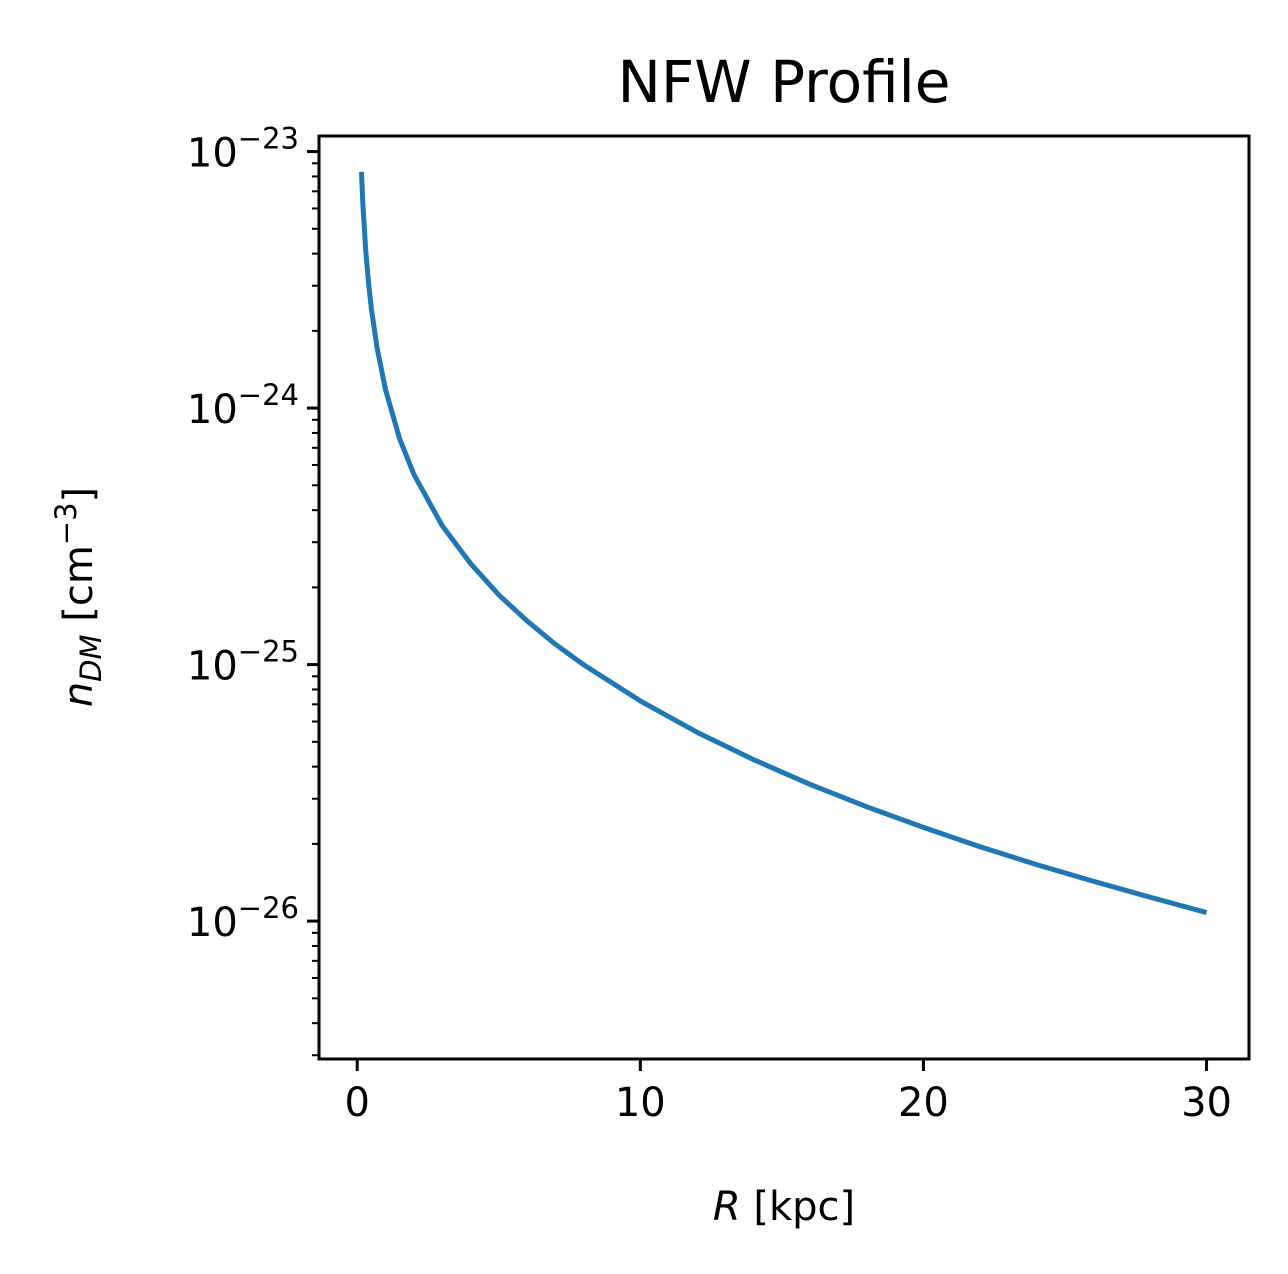 The image size is (1288, 1274). What do you see at coordinates (268, 652) in the screenshot?
I see `y-tick-label-exp: −25` at bounding box center [268, 652].